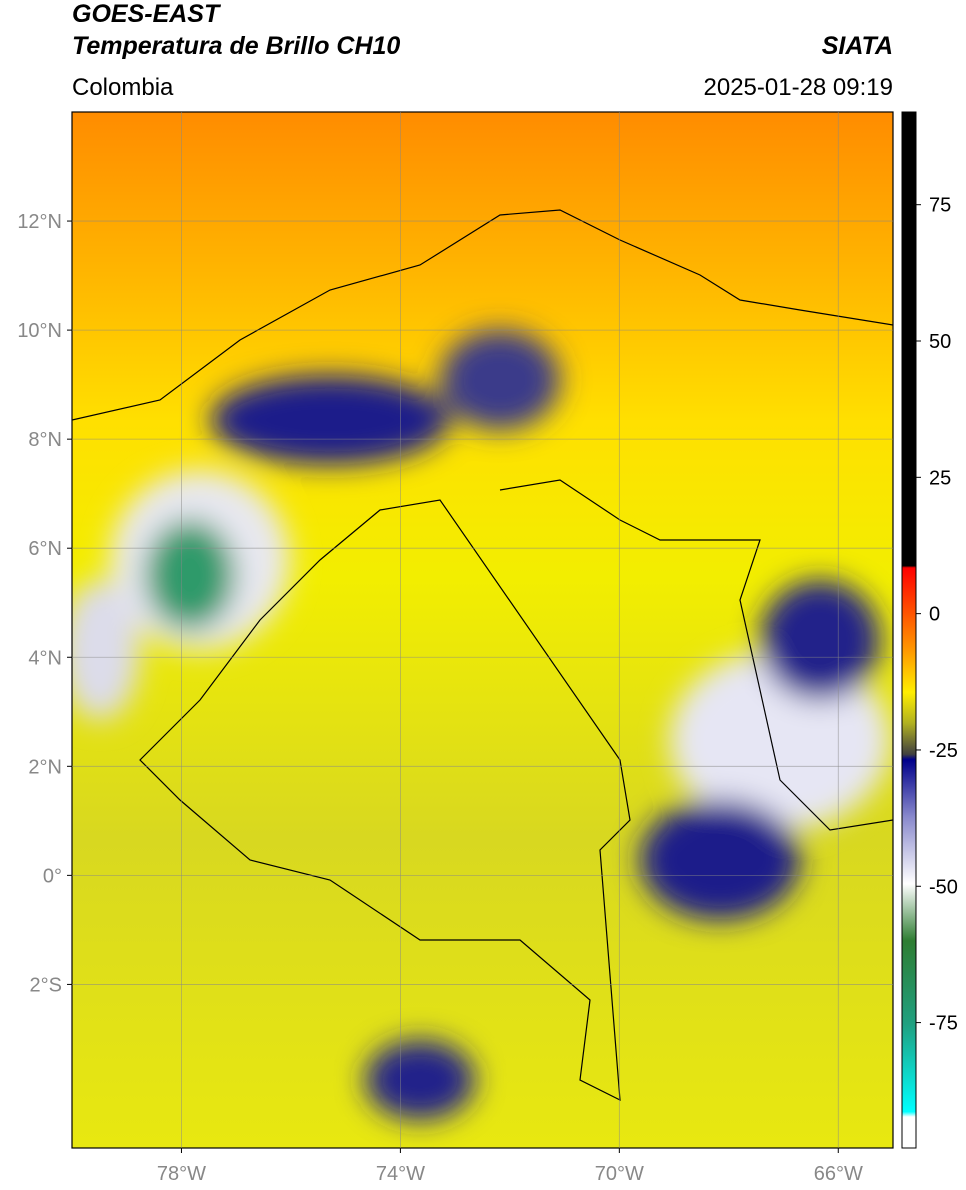  I want to click on colorbar-tick-label: 0, so click(934, 615).